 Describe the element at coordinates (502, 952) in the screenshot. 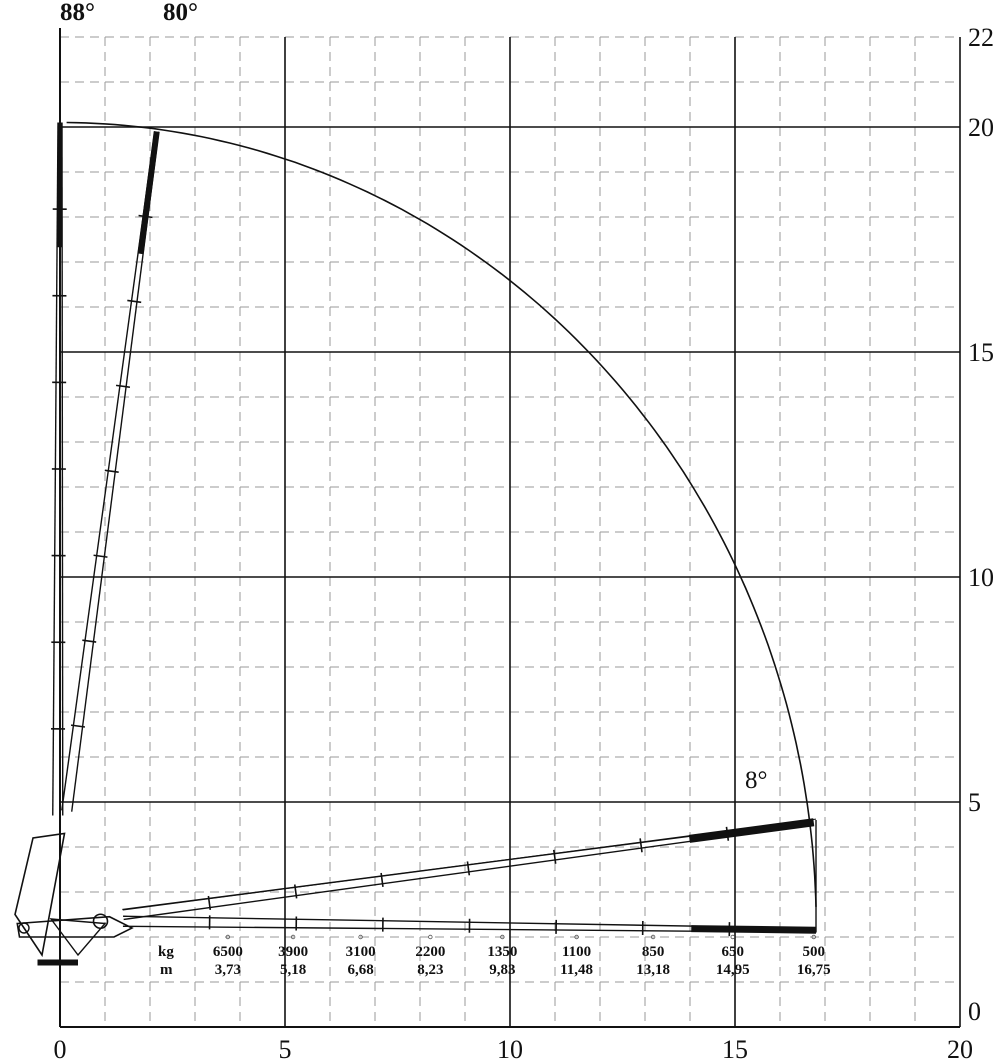

I see `load-kg-value: 1350` at that location.